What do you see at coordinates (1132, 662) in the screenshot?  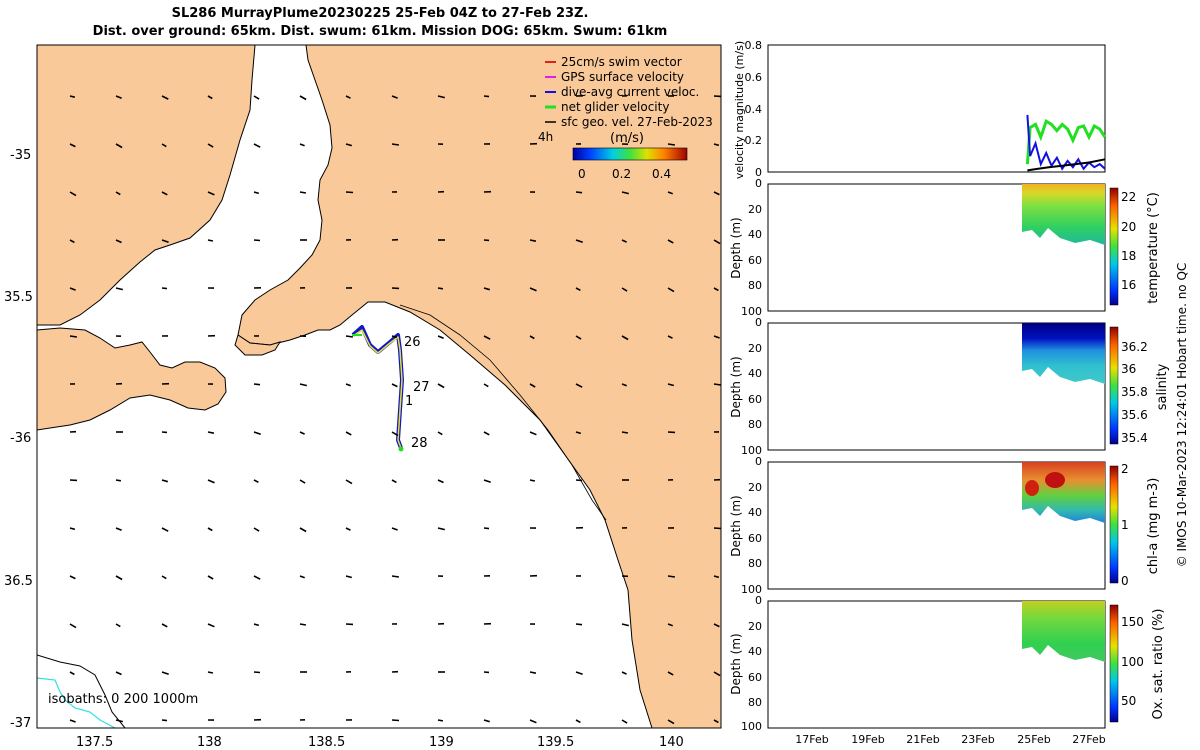 I see `ox-cbar-tick-100: 100` at bounding box center [1132, 662].